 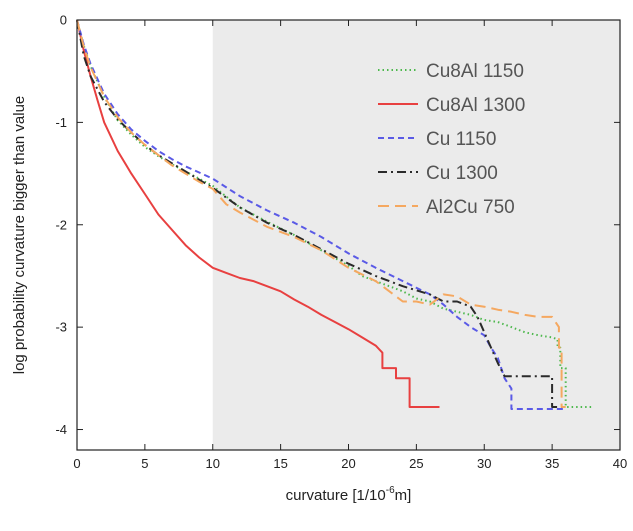 I want to click on x-tick-label: 20, so click(x=348, y=463).